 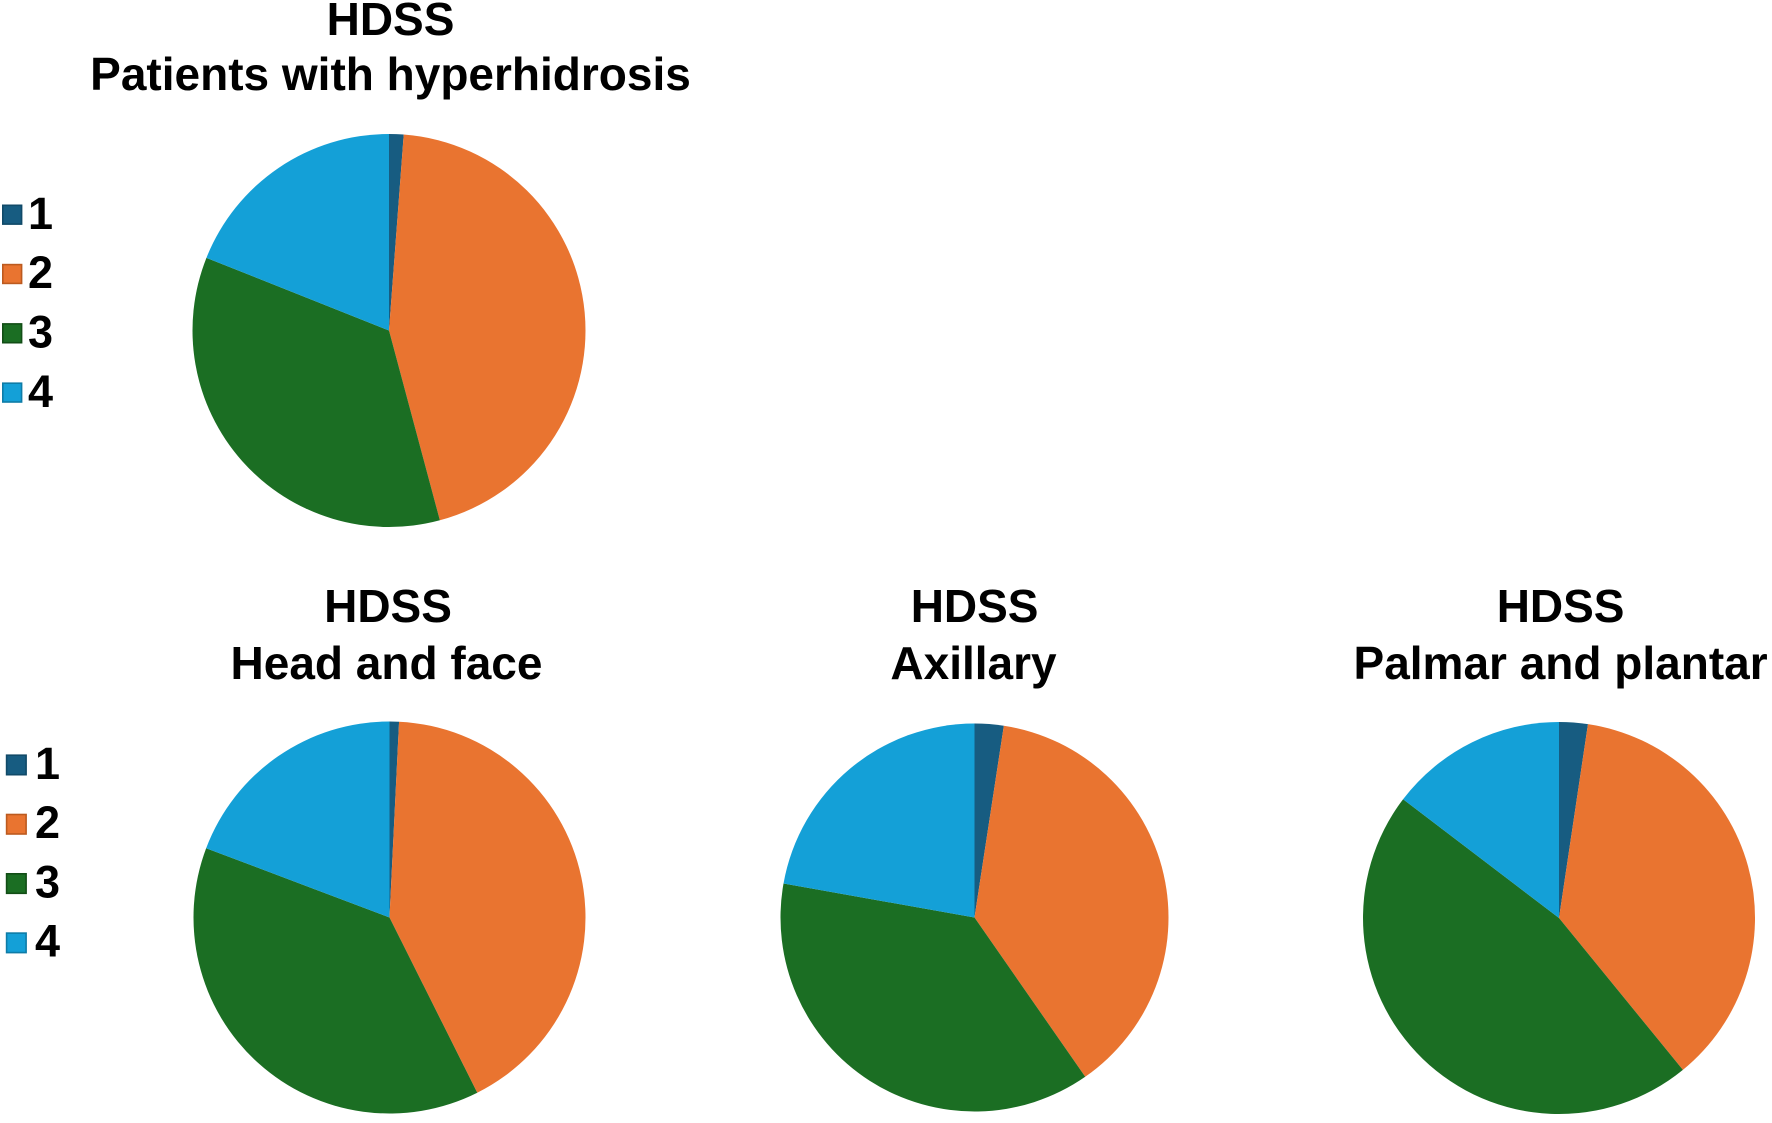 What do you see at coordinates (387, 663) in the screenshot?
I see `svg-text: Head and face` at bounding box center [387, 663].